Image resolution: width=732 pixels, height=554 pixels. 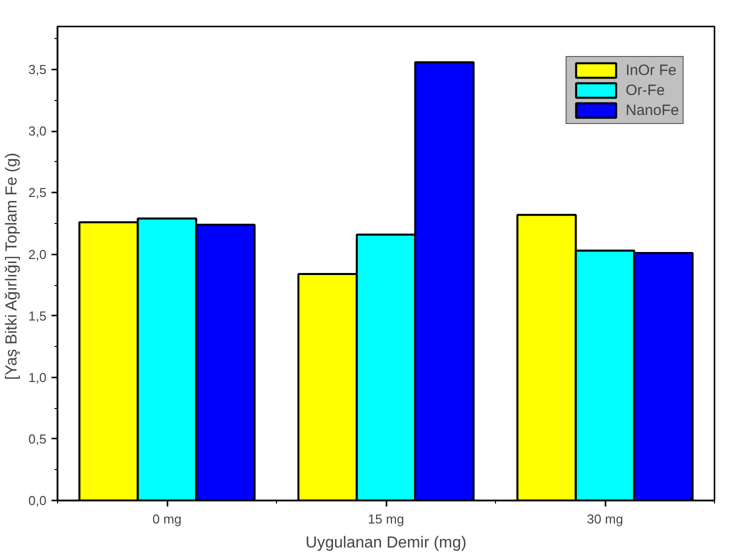 I want to click on y-tick-label: 1,0, so click(x=37, y=377).